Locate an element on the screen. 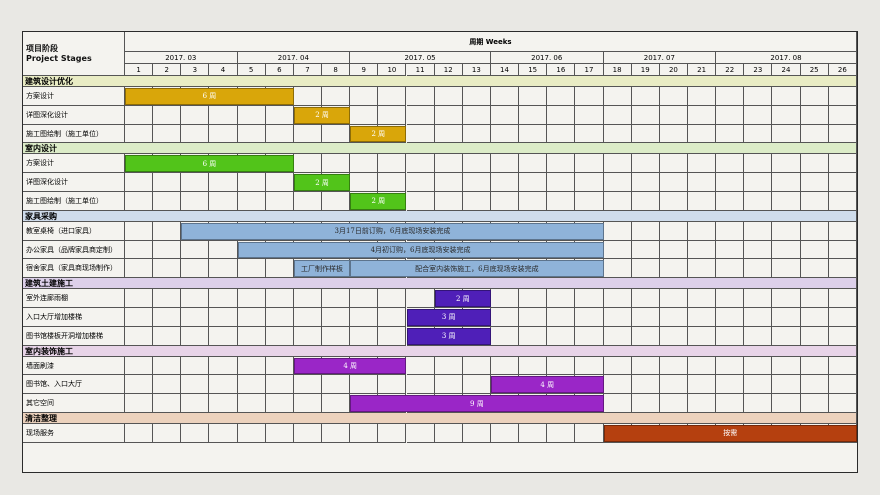 The height and width of the screenshot is (495, 880). task-bar: 4月初订购，6月底现场安装完成 is located at coordinates (420, 250).